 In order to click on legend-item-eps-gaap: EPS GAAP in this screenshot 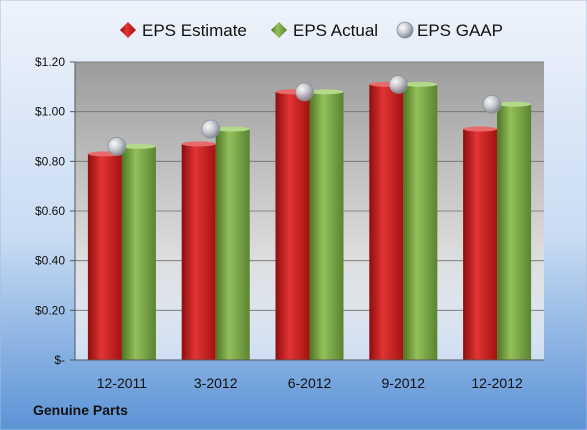, I will do `click(449, 30)`.